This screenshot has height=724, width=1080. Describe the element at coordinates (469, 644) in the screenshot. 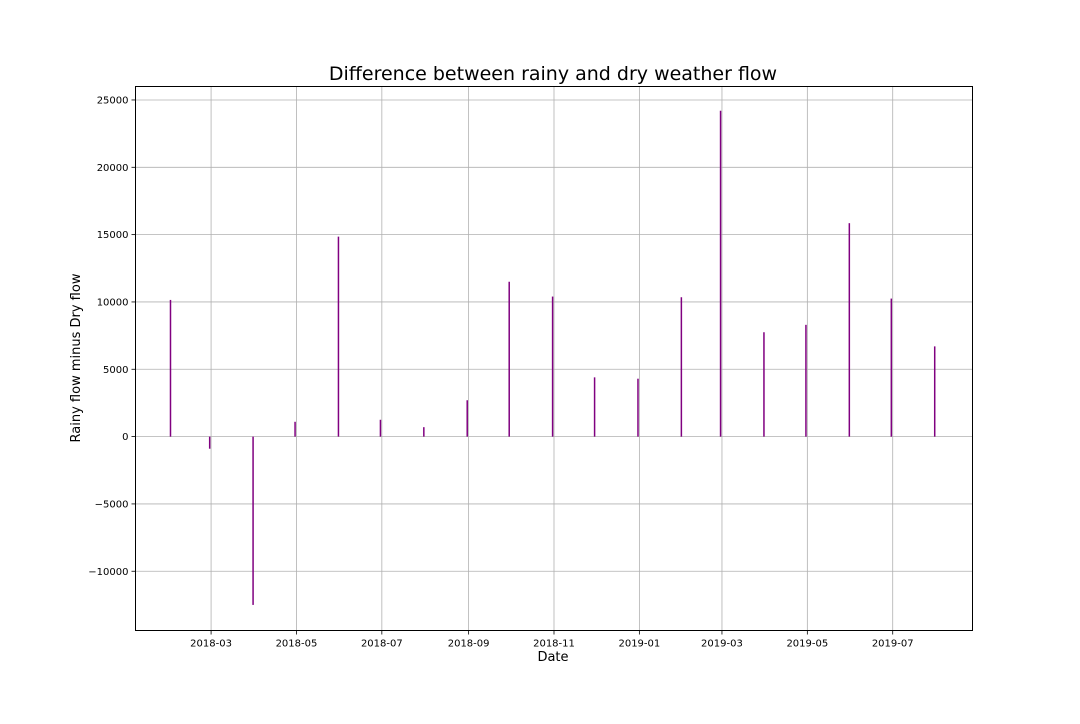

I see `x-tick-label: 2018-09` at that location.